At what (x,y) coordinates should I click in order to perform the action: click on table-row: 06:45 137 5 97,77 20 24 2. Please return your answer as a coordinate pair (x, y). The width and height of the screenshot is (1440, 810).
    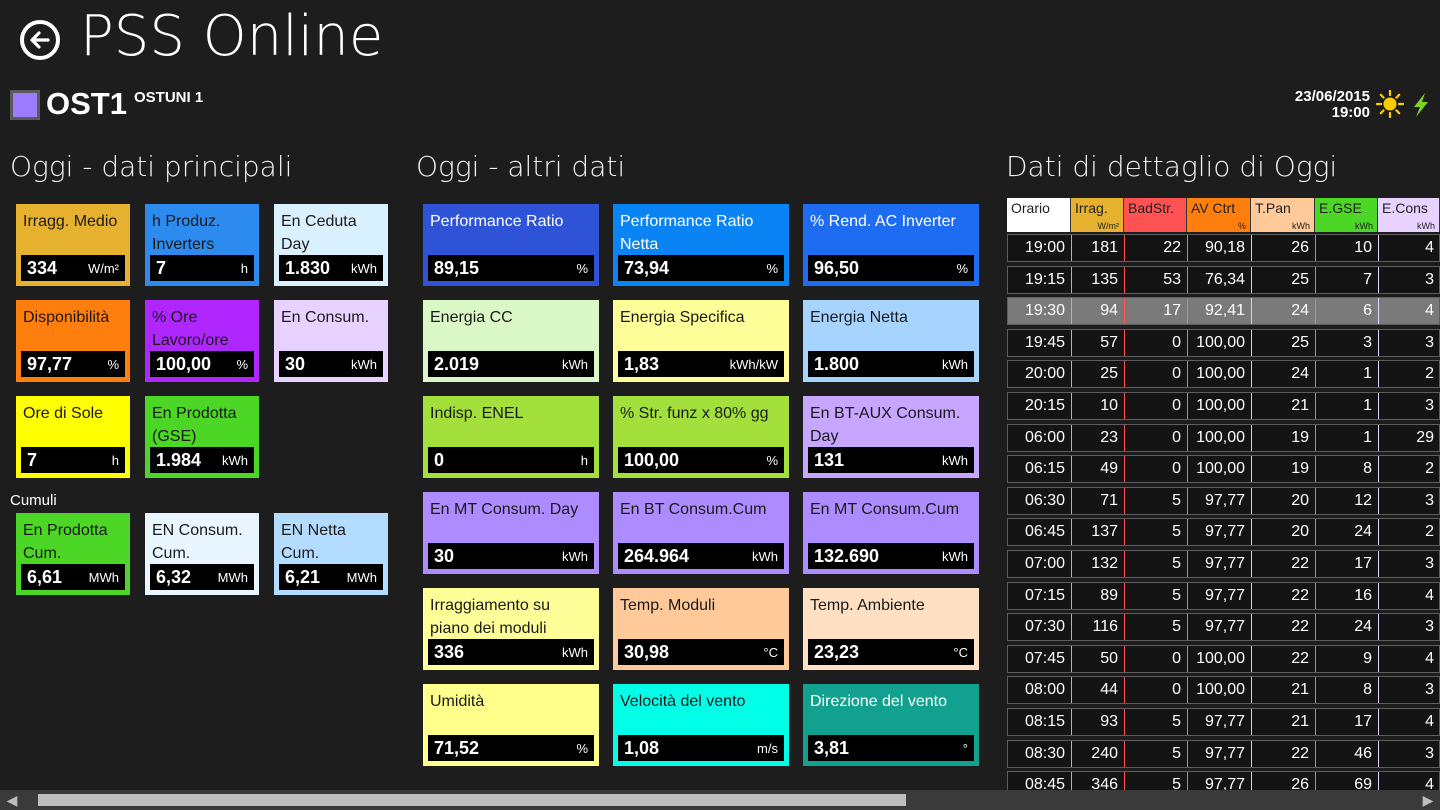
    Looking at the image, I should click on (1223, 532).